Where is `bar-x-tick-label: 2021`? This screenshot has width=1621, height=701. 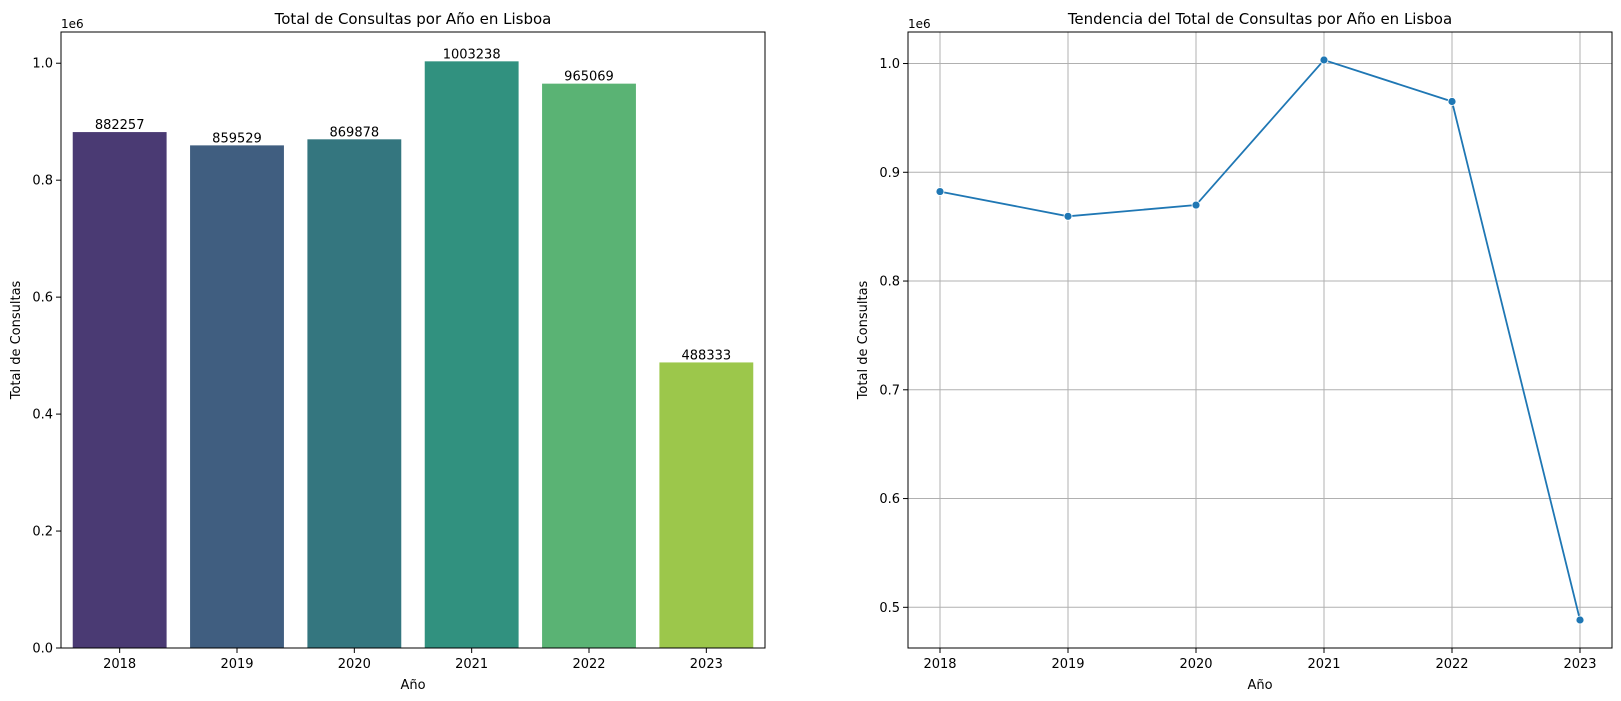
bar-x-tick-label: 2021 is located at coordinates (471, 664).